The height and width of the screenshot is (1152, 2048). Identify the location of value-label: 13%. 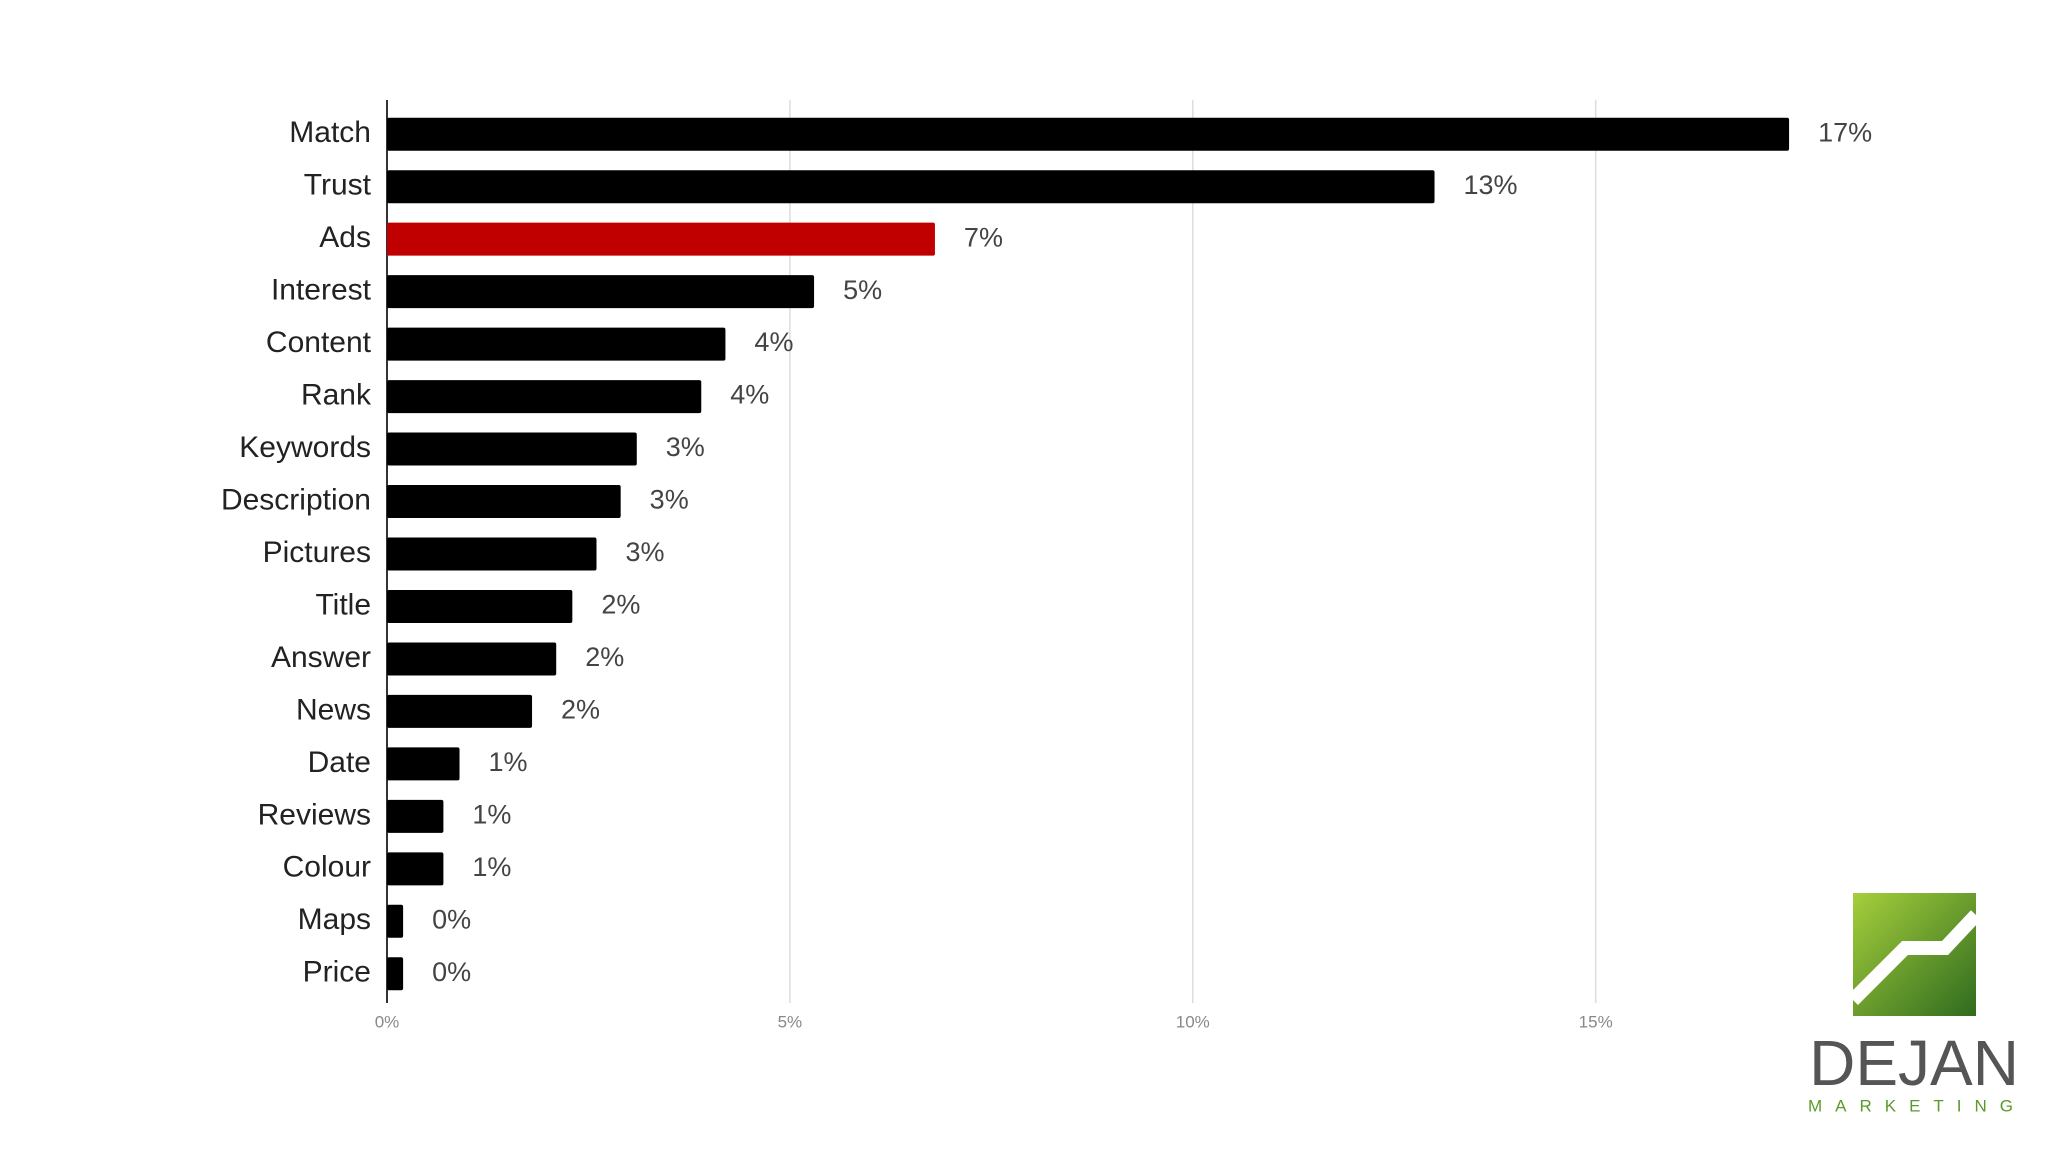
(1491, 185).